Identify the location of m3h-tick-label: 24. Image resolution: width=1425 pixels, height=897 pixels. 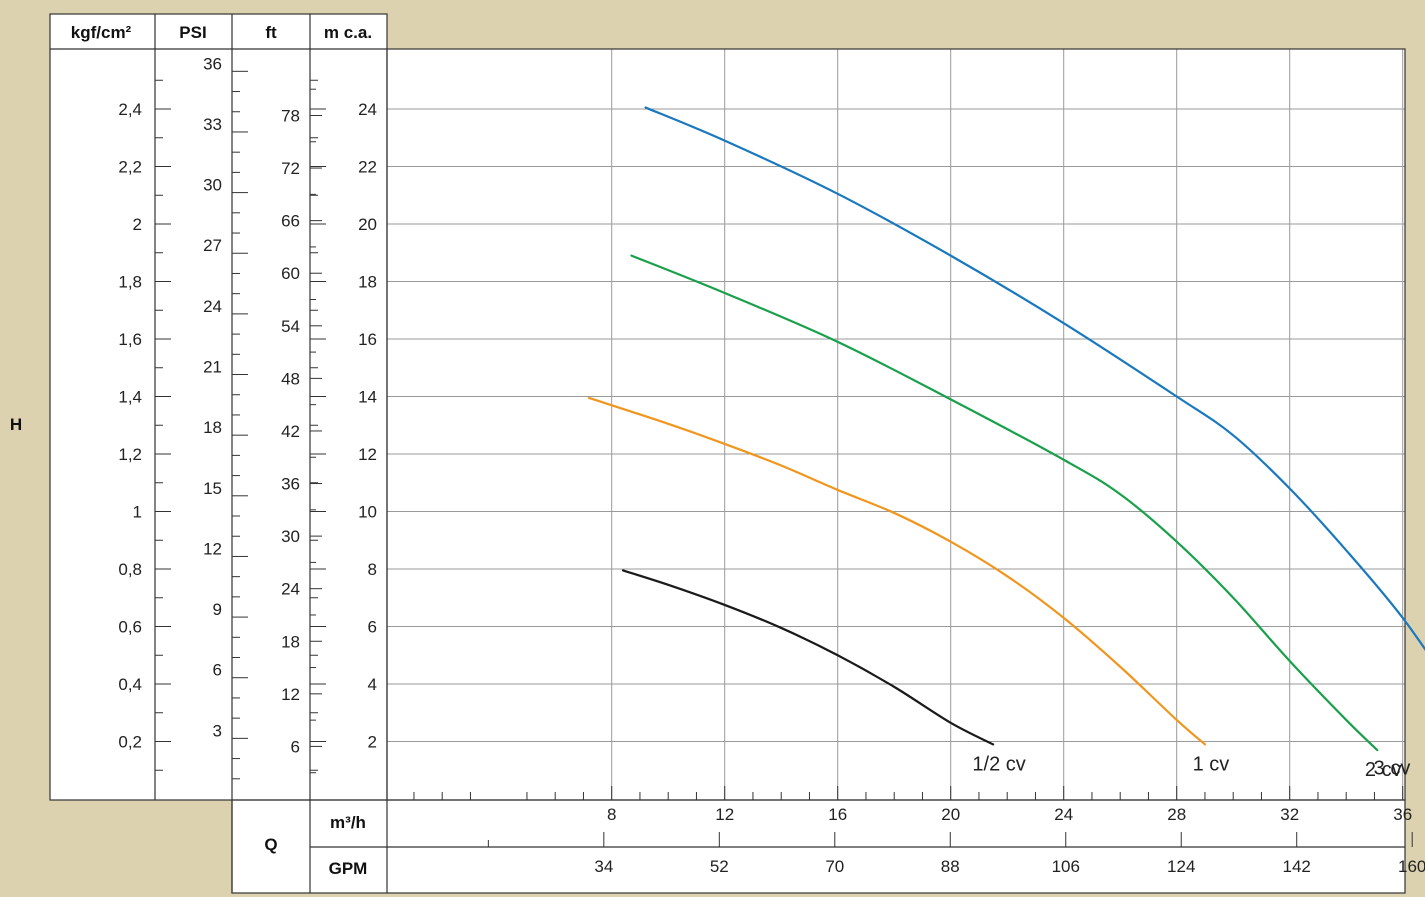
(1063, 814).